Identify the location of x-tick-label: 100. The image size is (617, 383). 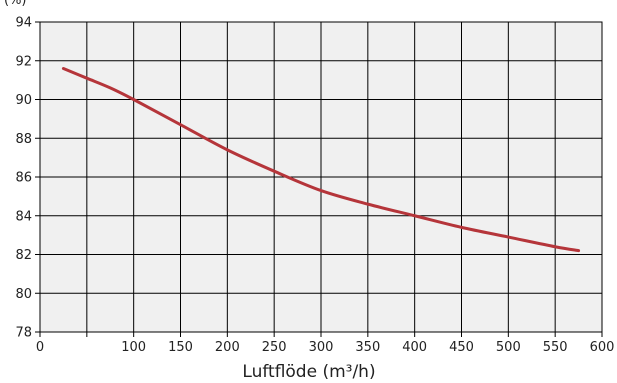
(133, 347).